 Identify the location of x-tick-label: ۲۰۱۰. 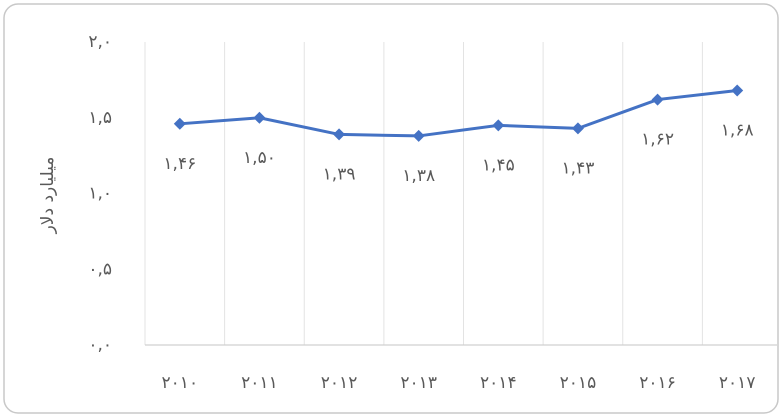
(180, 383).